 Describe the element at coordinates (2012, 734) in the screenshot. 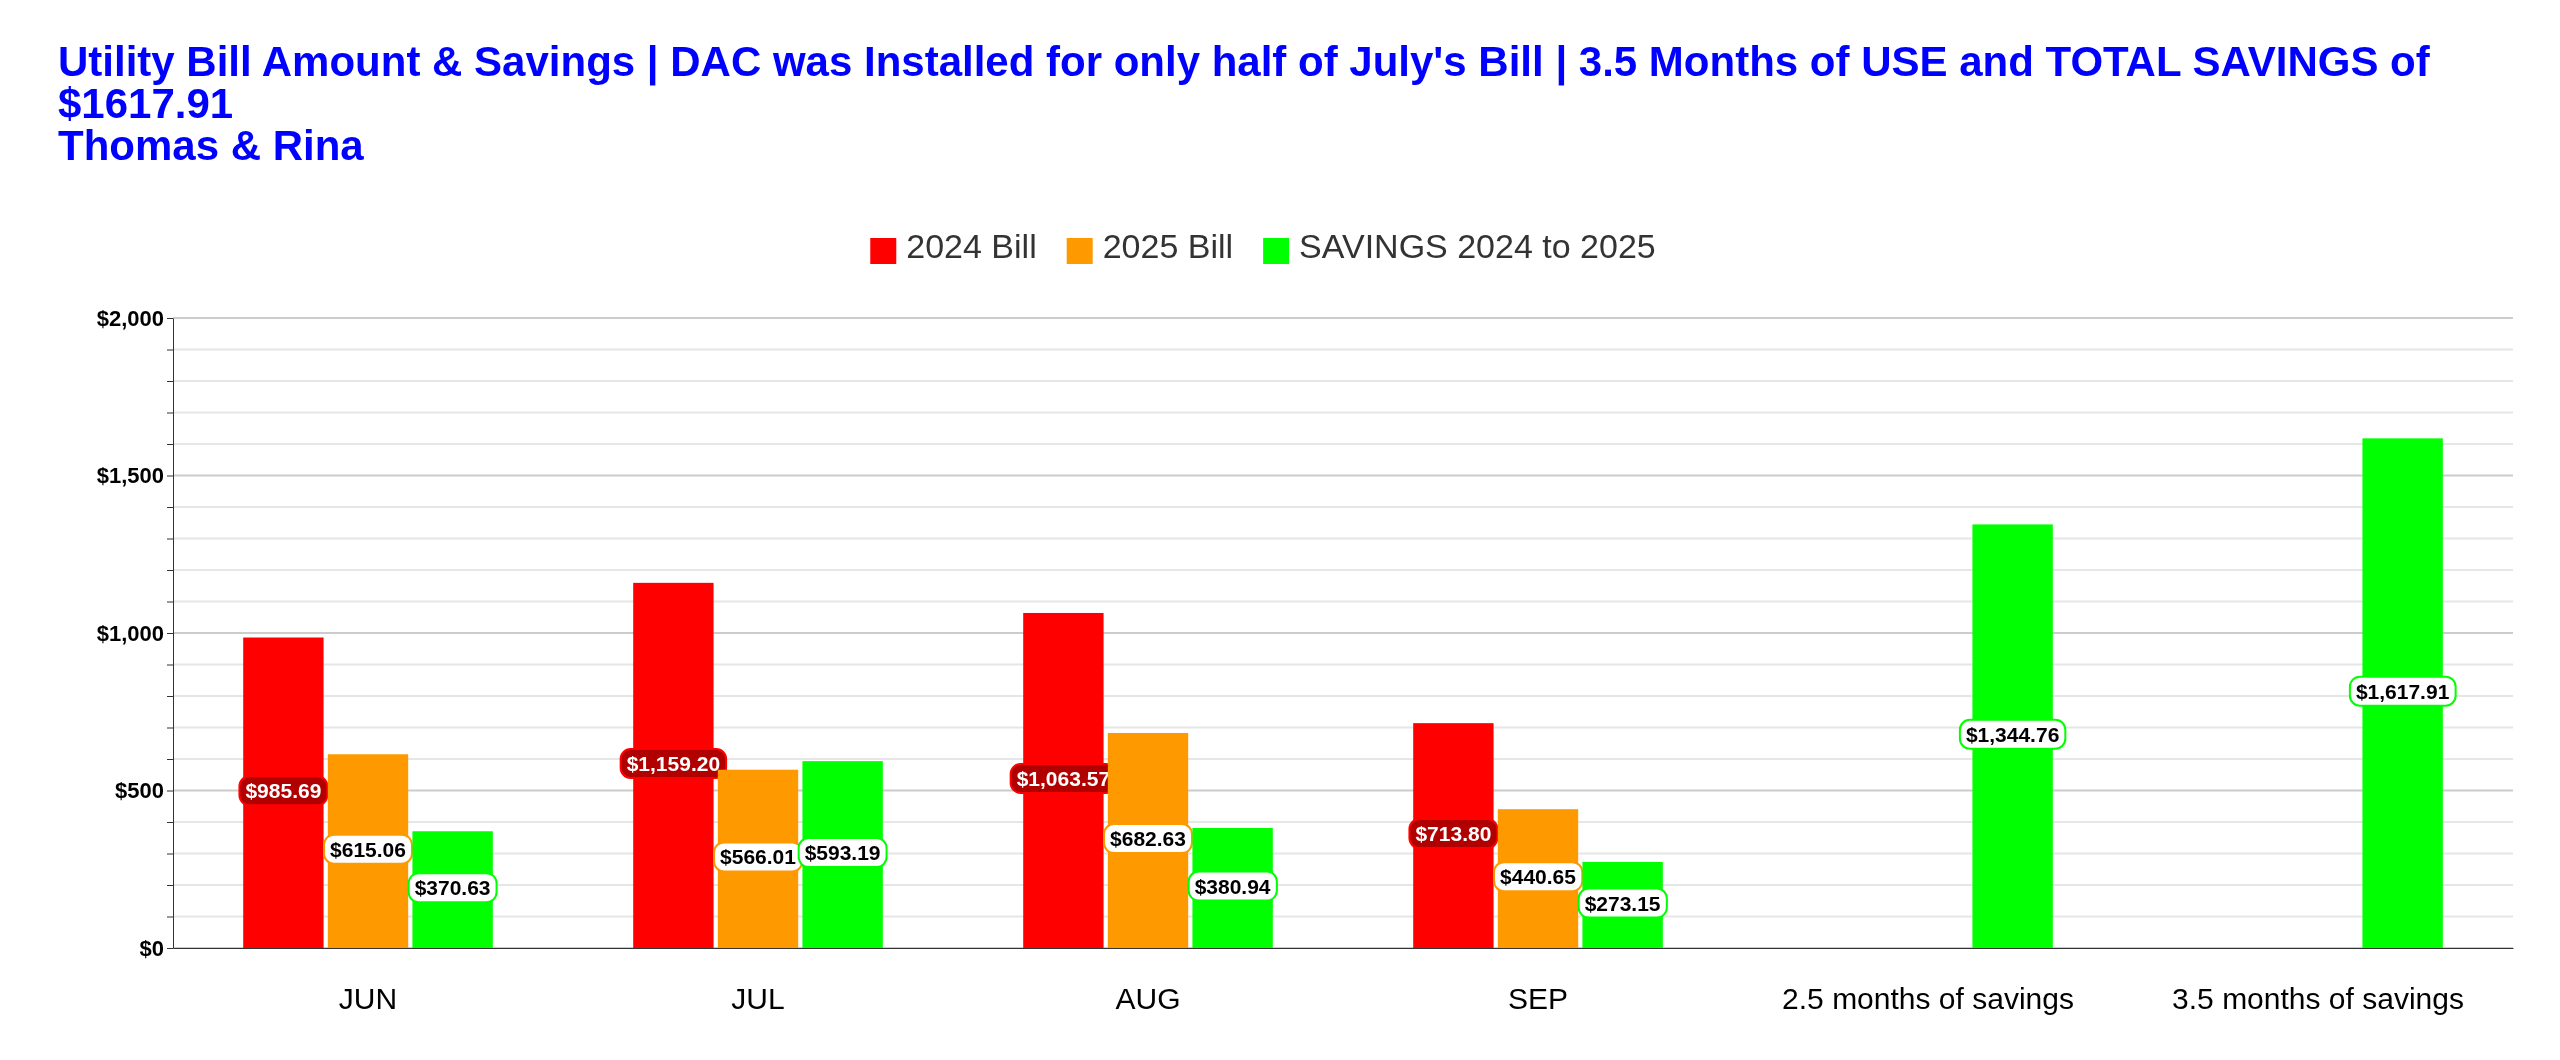

I see `data-label: $1,344.76` at that location.